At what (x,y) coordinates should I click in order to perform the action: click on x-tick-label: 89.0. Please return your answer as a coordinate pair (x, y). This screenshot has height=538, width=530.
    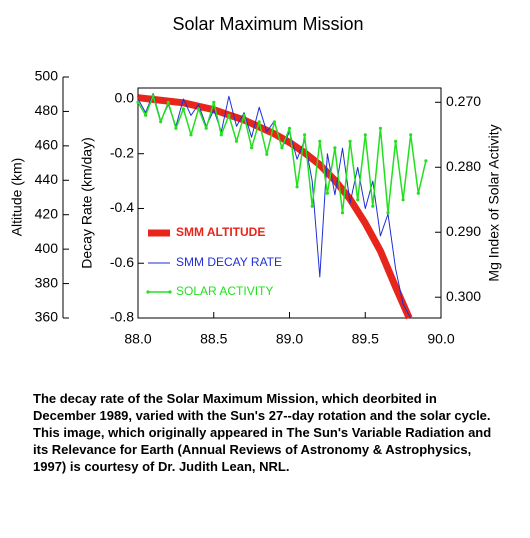
    Looking at the image, I should click on (289, 339).